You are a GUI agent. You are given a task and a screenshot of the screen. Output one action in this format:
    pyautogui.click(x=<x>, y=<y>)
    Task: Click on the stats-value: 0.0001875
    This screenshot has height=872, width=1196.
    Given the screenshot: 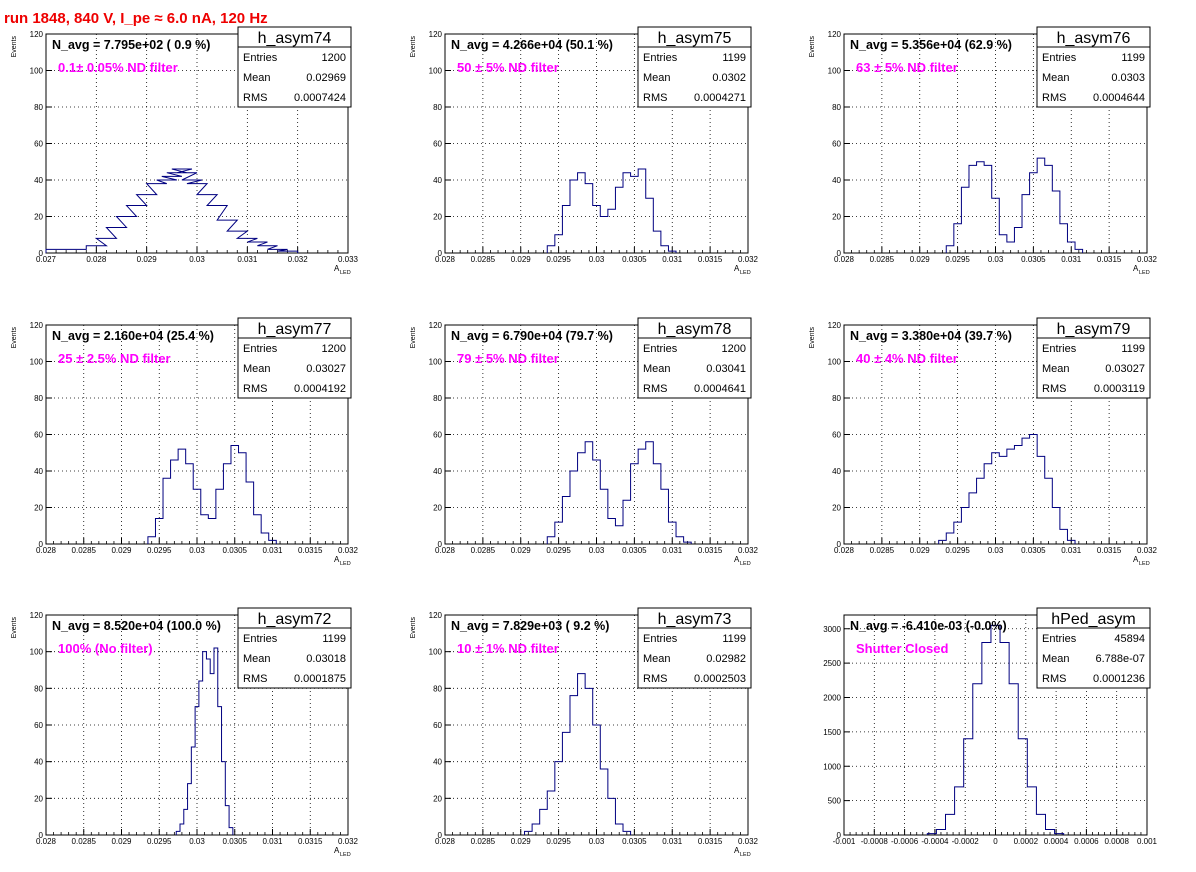 What is the action you would take?
    pyautogui.click(x=320, y=679)
    